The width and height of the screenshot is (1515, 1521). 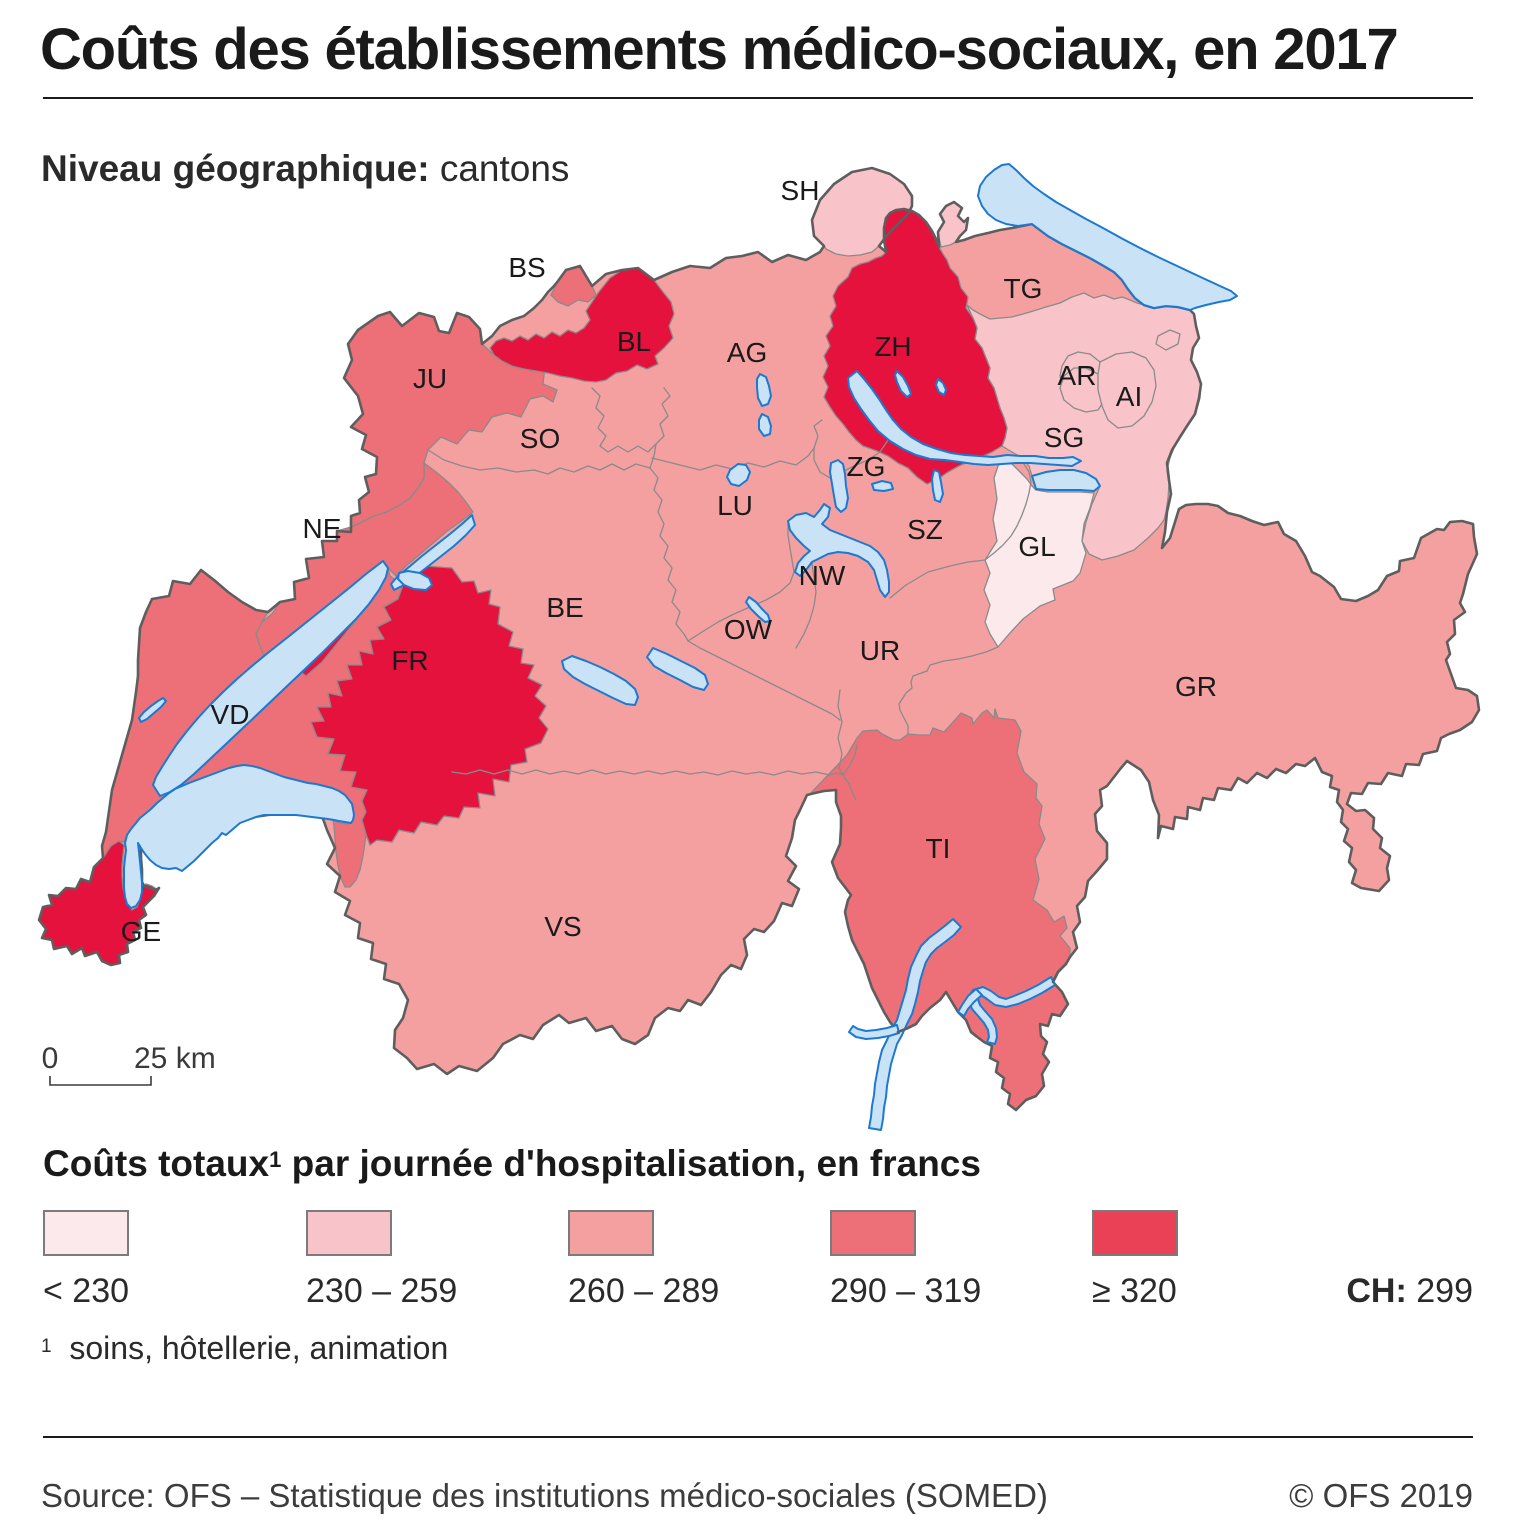 I want to click on svg-text: 0, so click(x=50, y=1058).